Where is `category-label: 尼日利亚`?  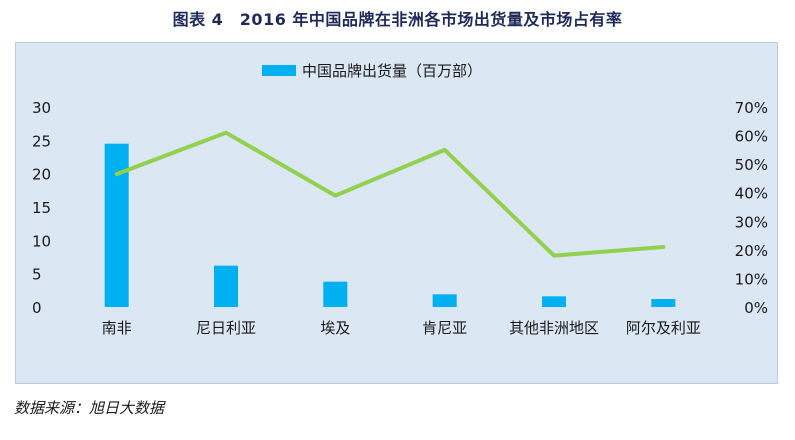
category-label: 尼日利亚 is located at coordinates (226, 328).